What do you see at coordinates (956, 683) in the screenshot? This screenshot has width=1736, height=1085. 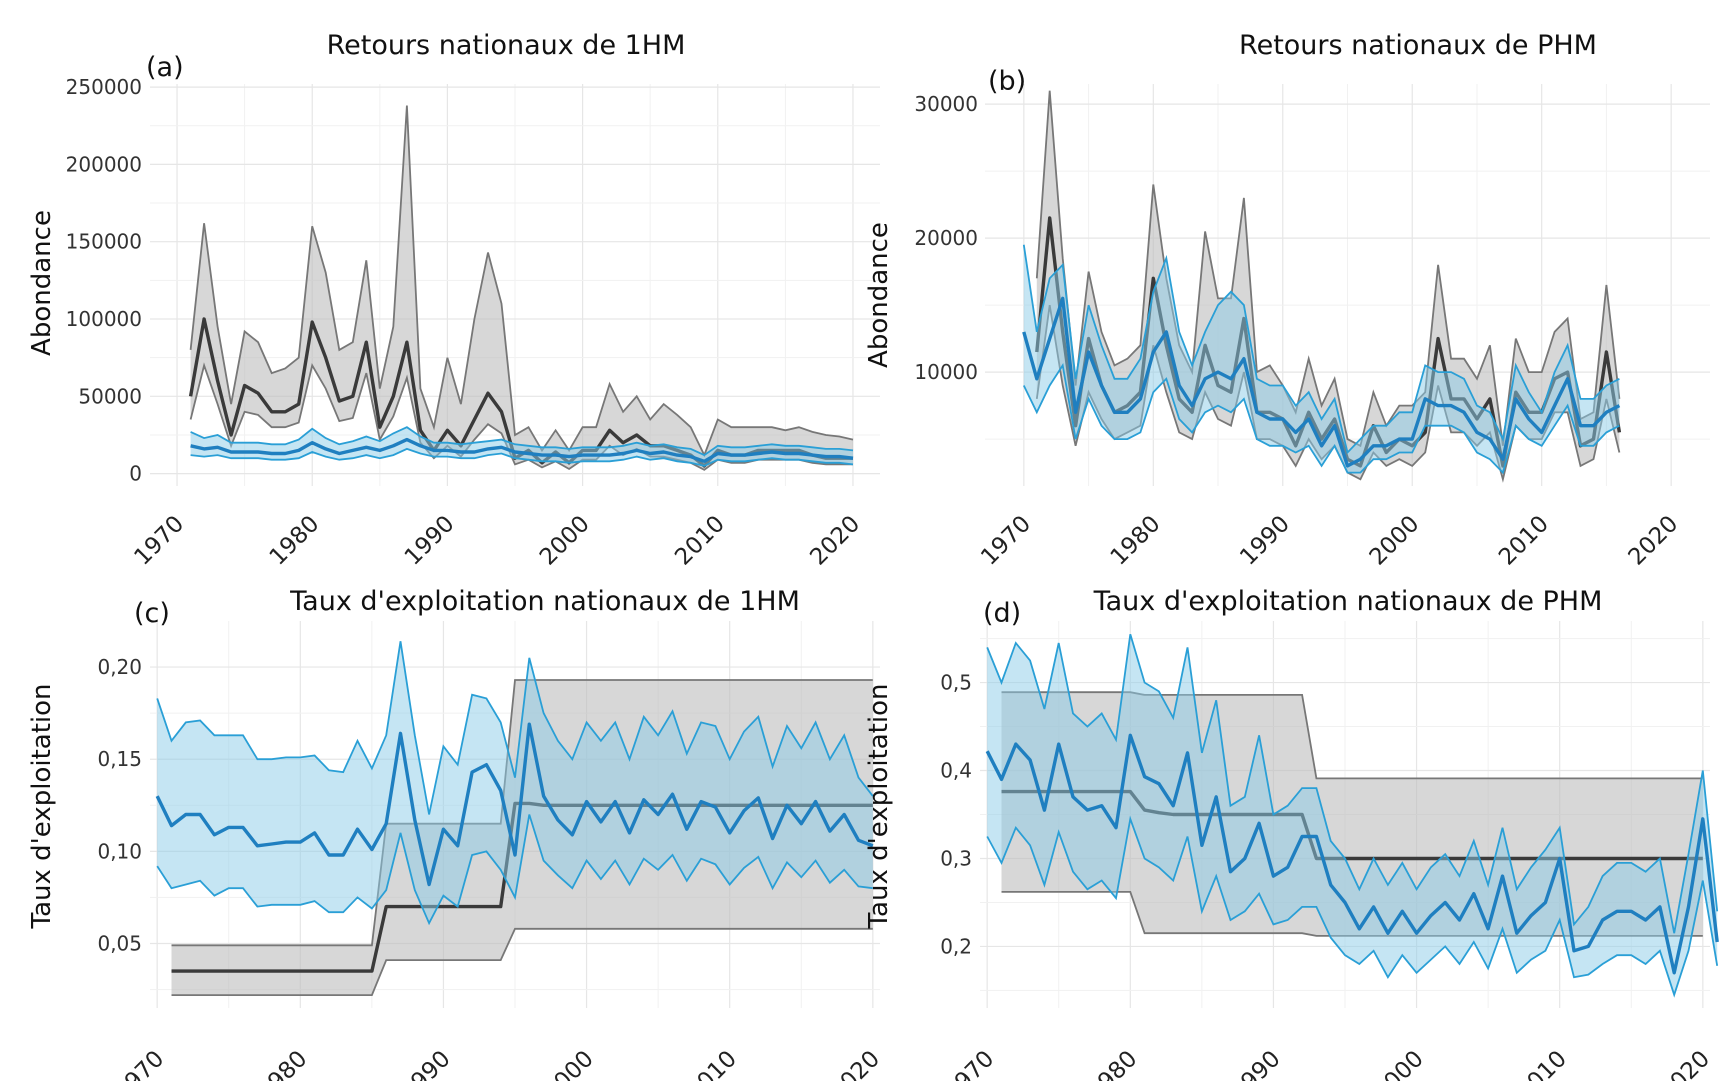 I see `y-tick-label: 0,5` at bounding box center [956, 683].